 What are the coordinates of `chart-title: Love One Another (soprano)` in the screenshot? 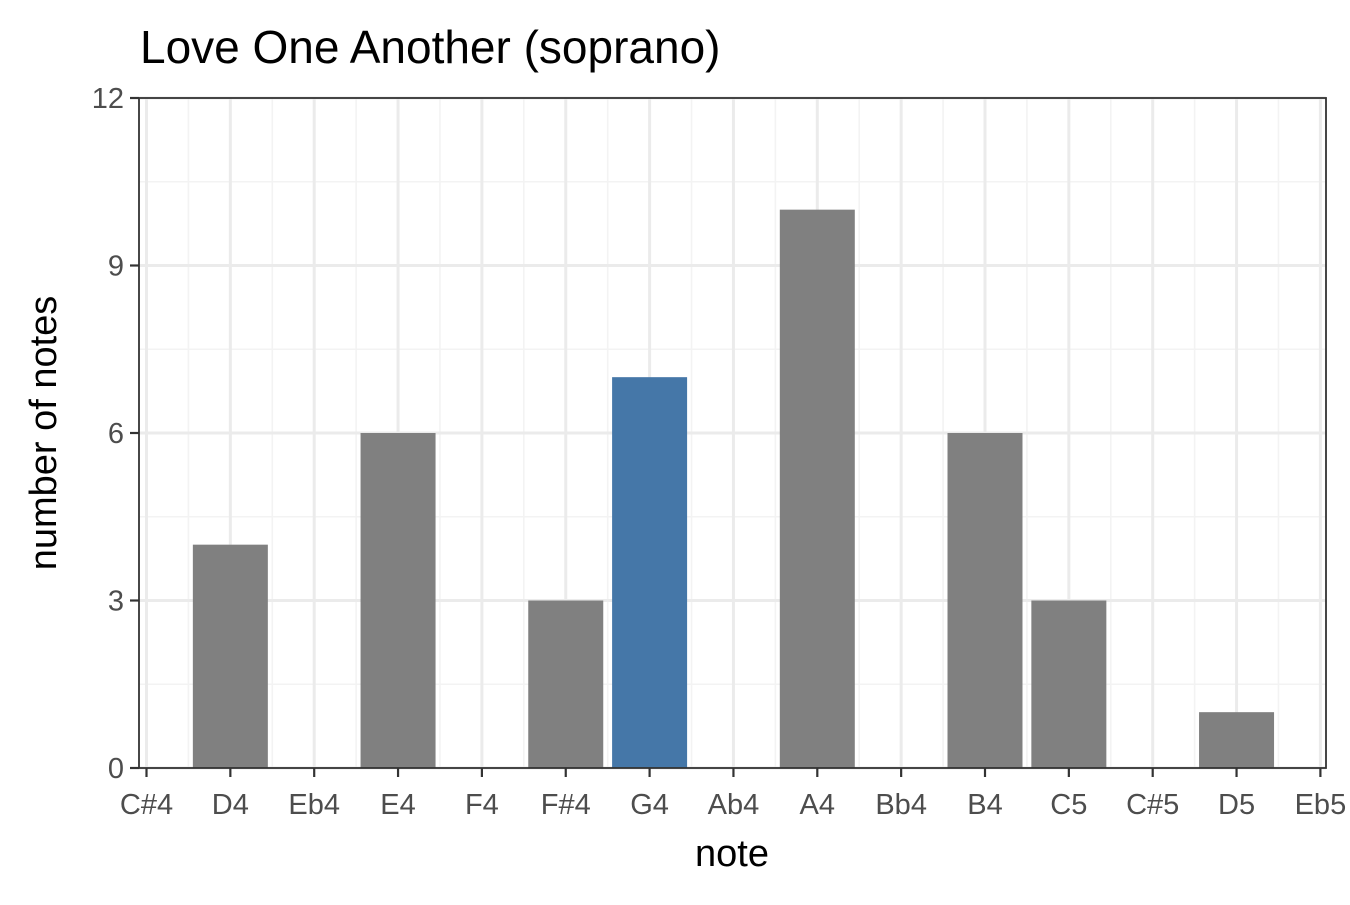 It's located at (430, 47).